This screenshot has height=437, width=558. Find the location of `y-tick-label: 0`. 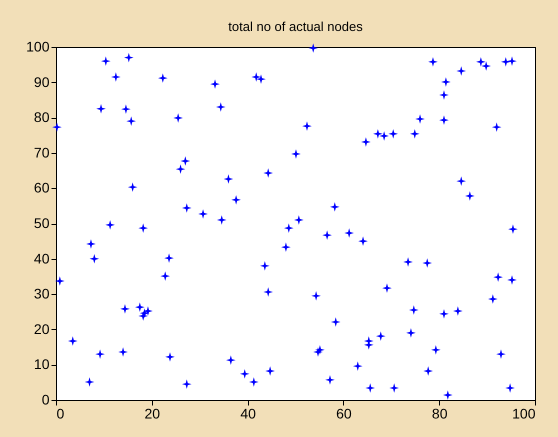

y-tick-label: 0 is located at coordinates (46, 400).